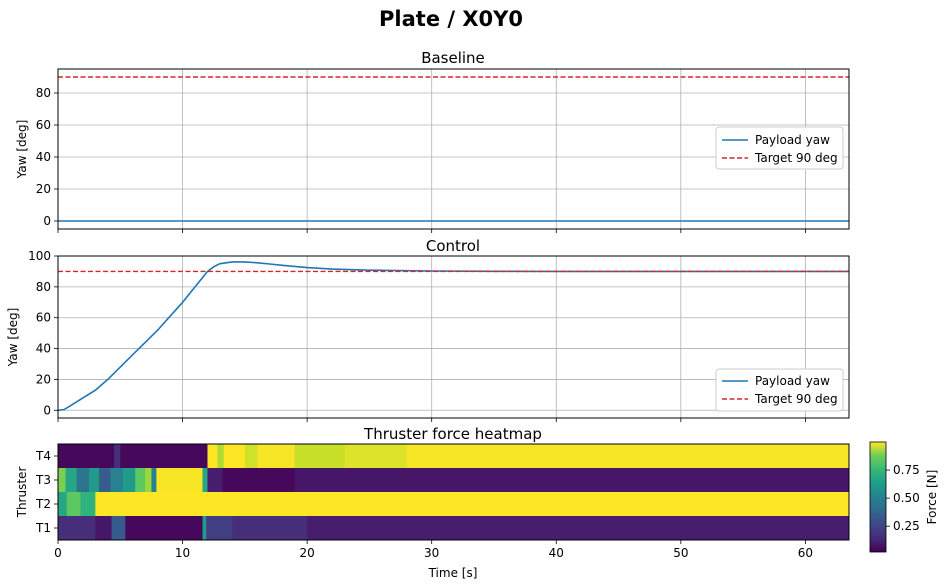  I want to click on y-tick-label: T1, so click(43, 528).